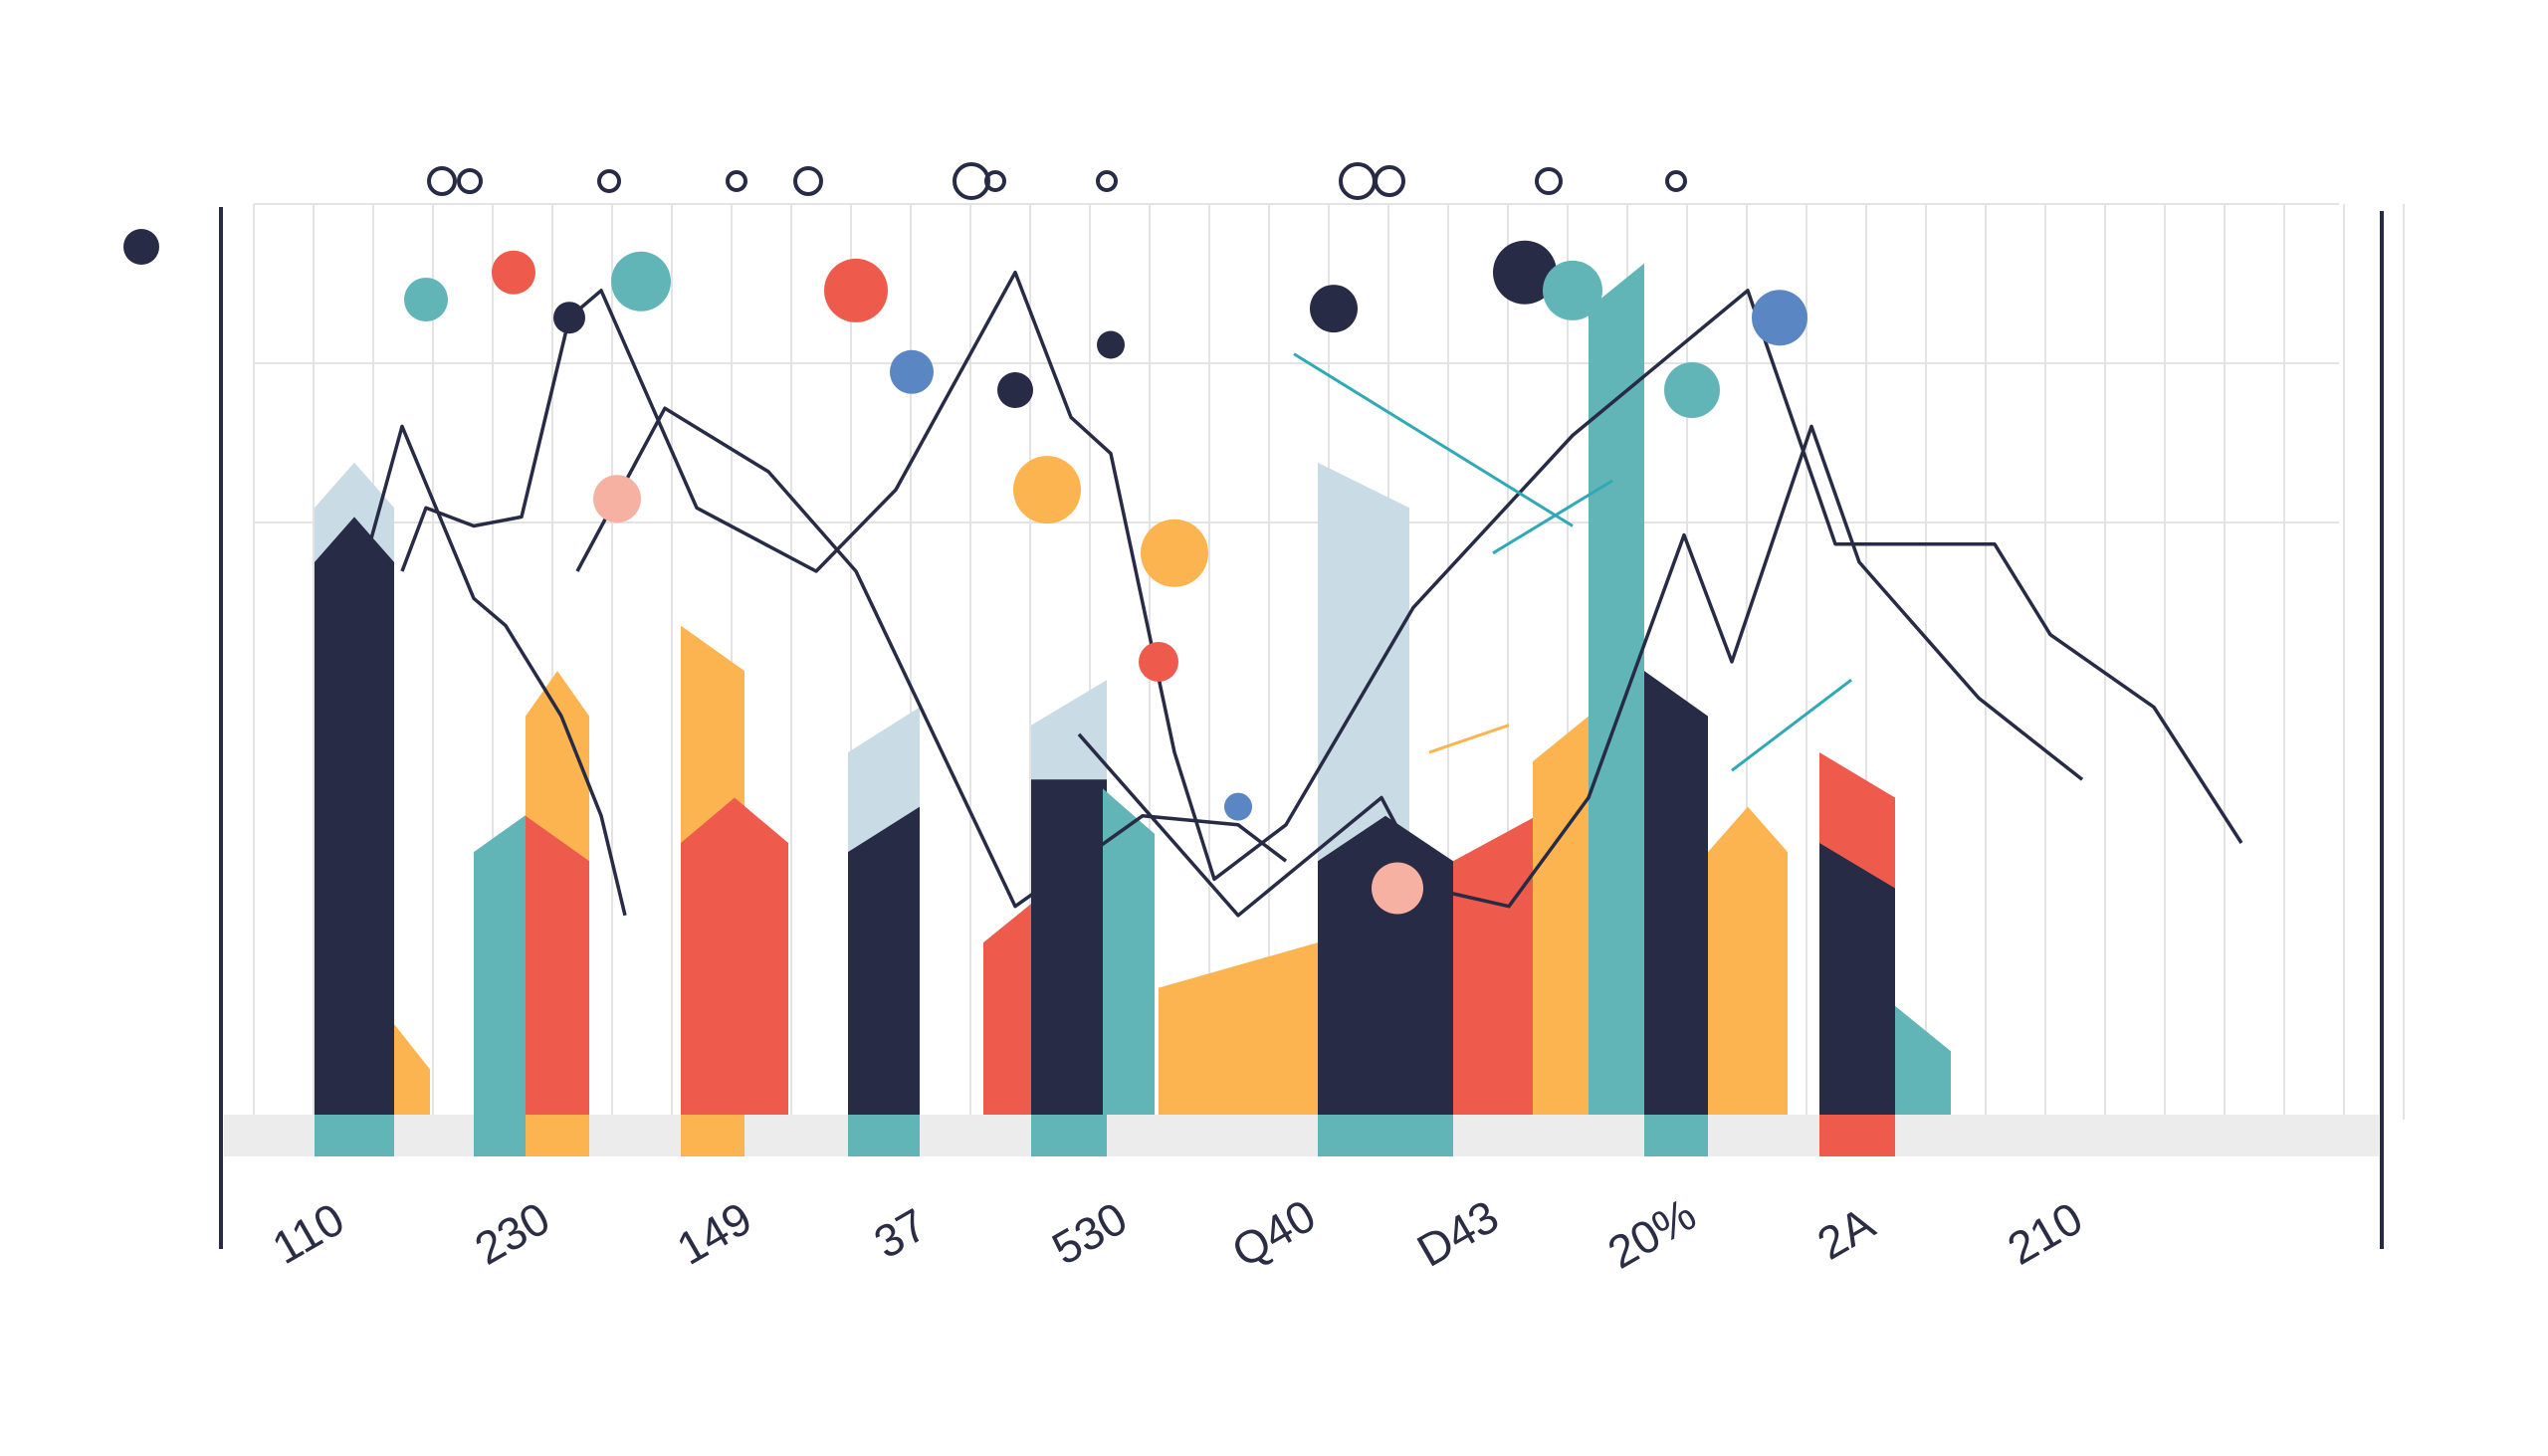 The width and height of the screenshot is (2548, 1456). I want to click on top-marker-circles, so click(905, 213).